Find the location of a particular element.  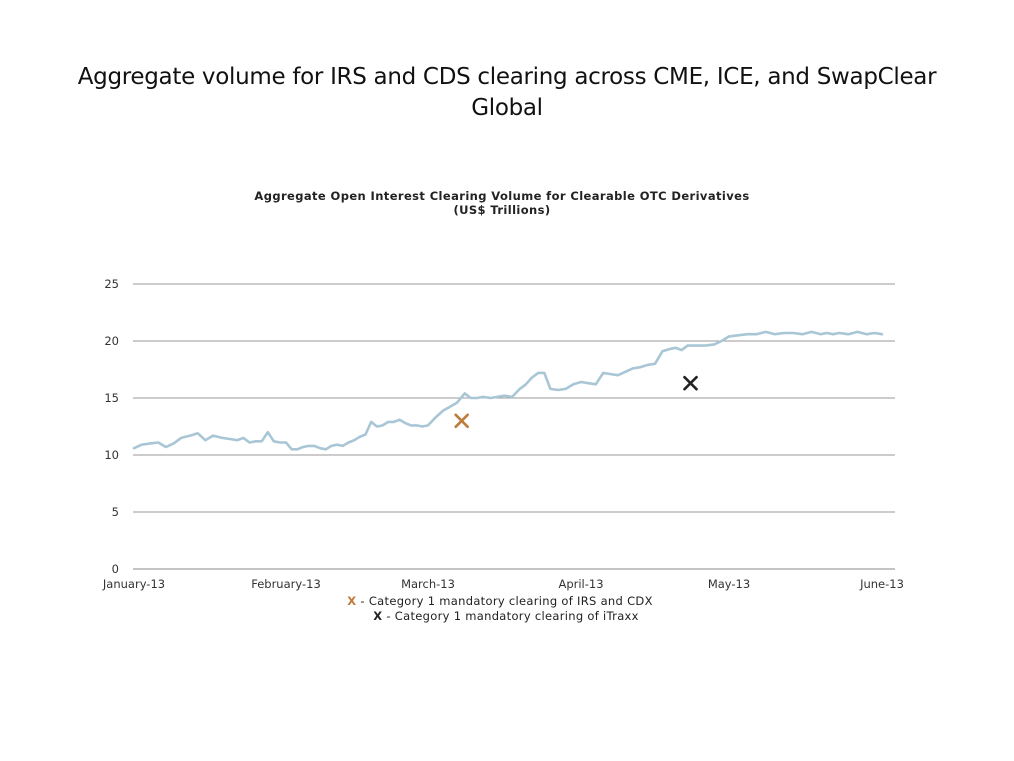

legend-x-marker-orange: X is located at coordinates (352, 601).